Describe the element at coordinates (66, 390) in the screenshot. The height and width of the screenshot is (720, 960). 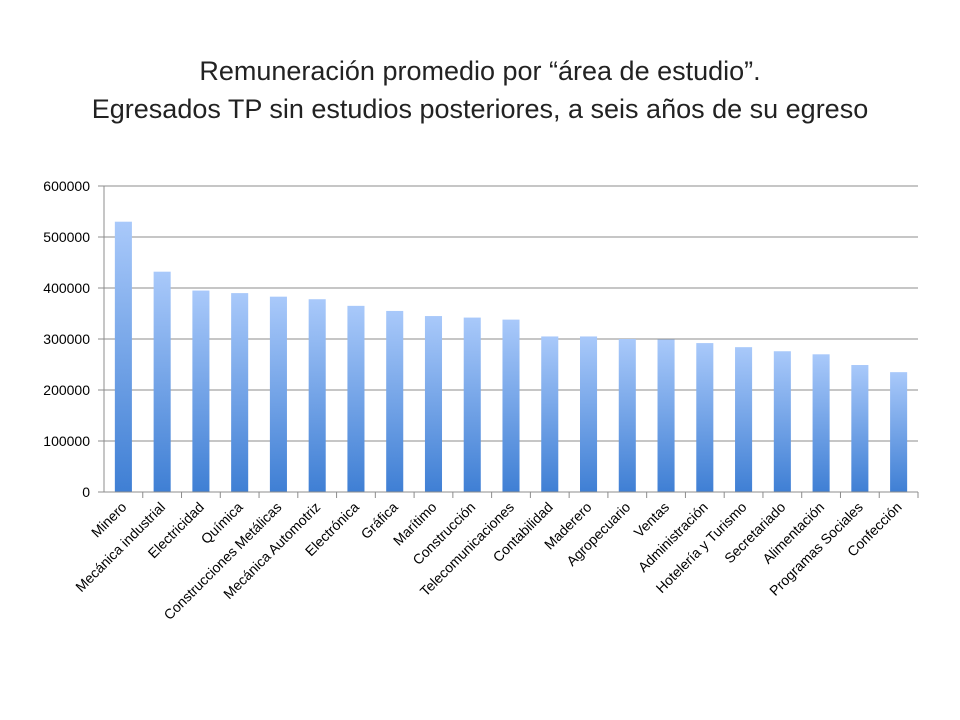
I see `y-tick-label: 200000` at that location.